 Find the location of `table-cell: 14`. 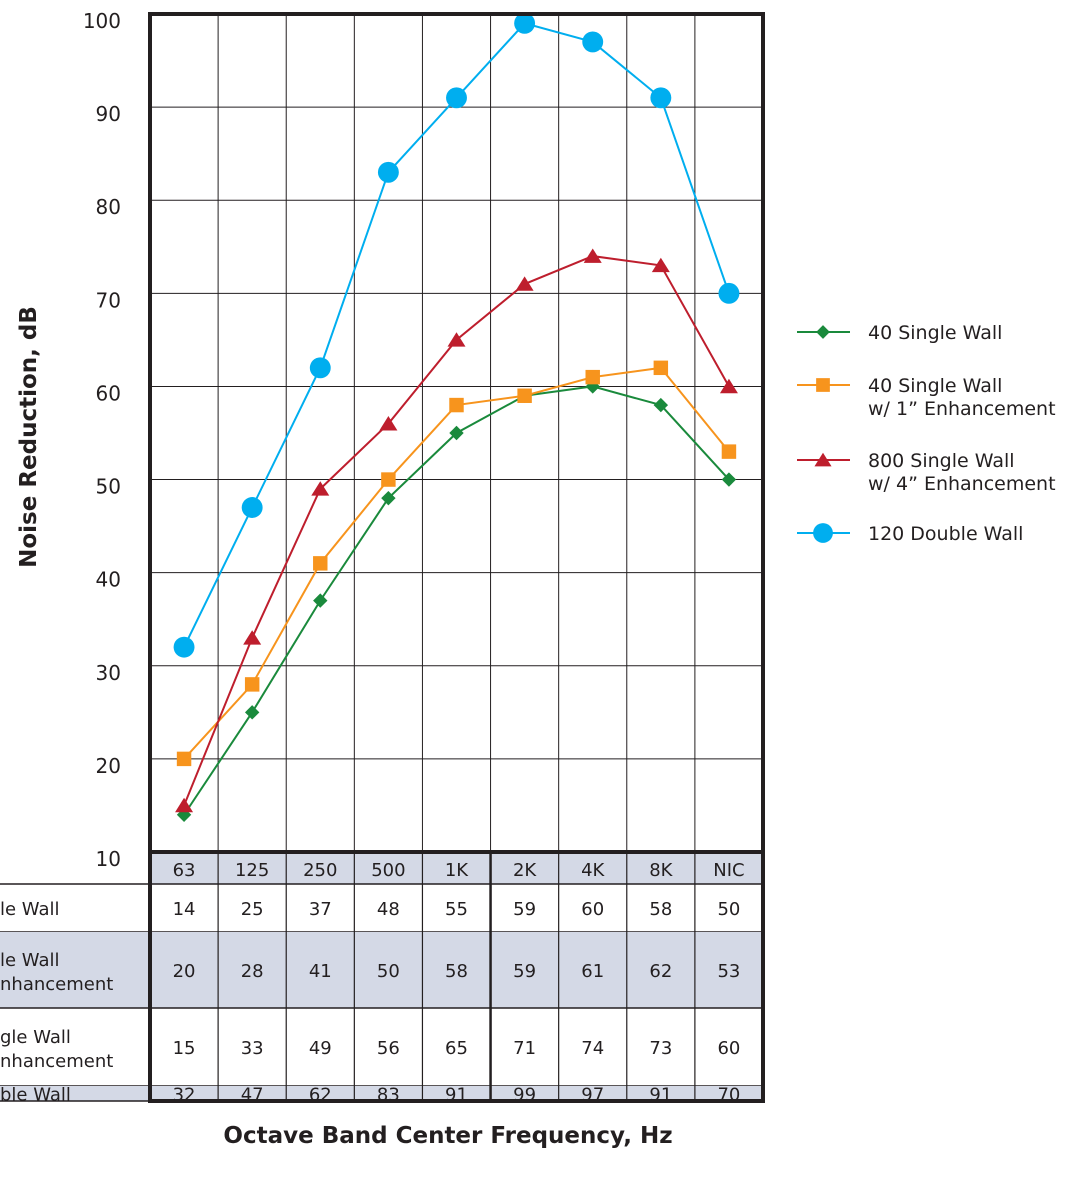

table-cell: 14 is located at coordinates (184, 909).